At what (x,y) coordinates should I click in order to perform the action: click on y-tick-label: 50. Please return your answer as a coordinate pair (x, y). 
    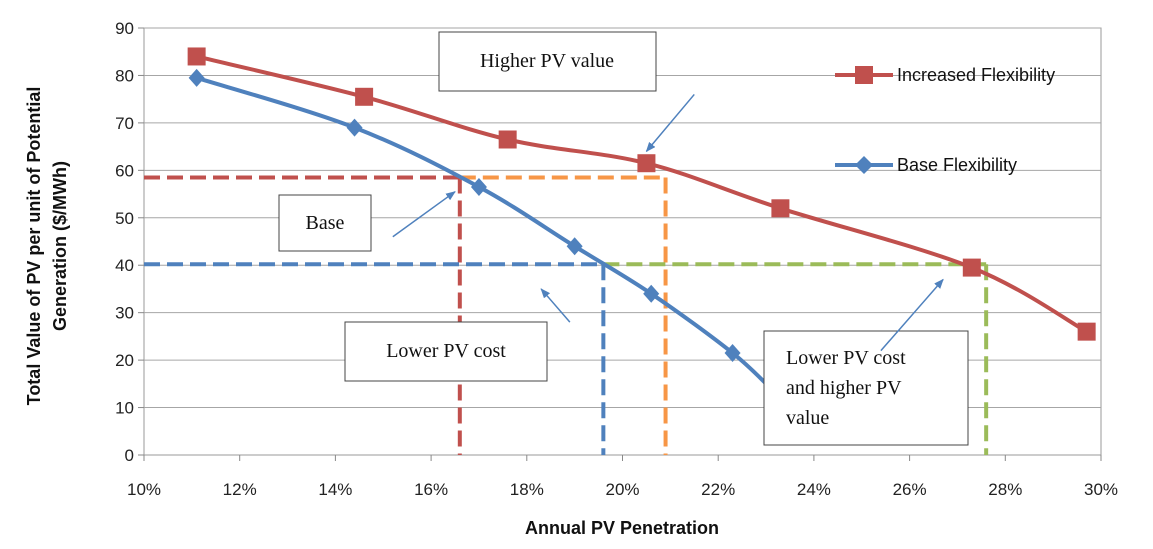
    Looking at the image, I should click on (124, 218).